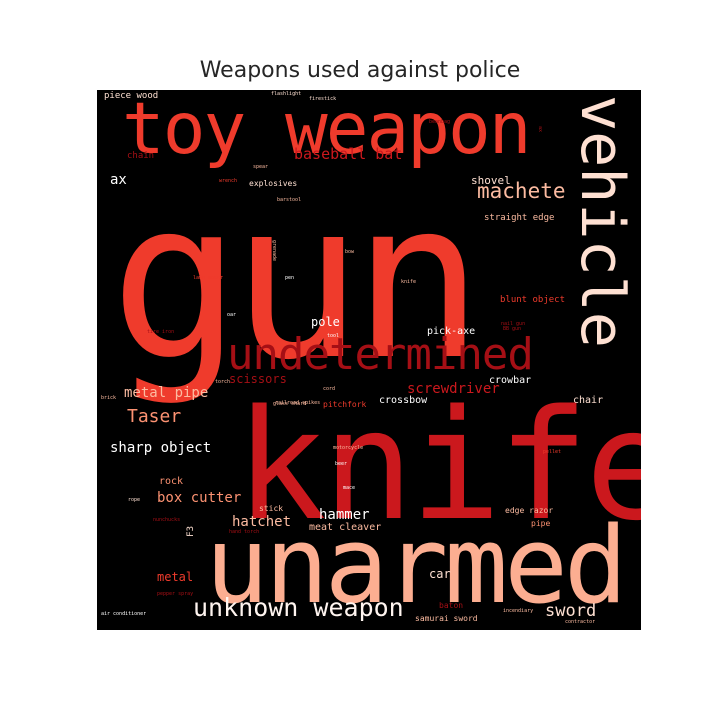  What do you see at coordinates (290, 404) in the screenshot?
I see `word-glass-shard: glass shard` at bounding box center [290, 404].